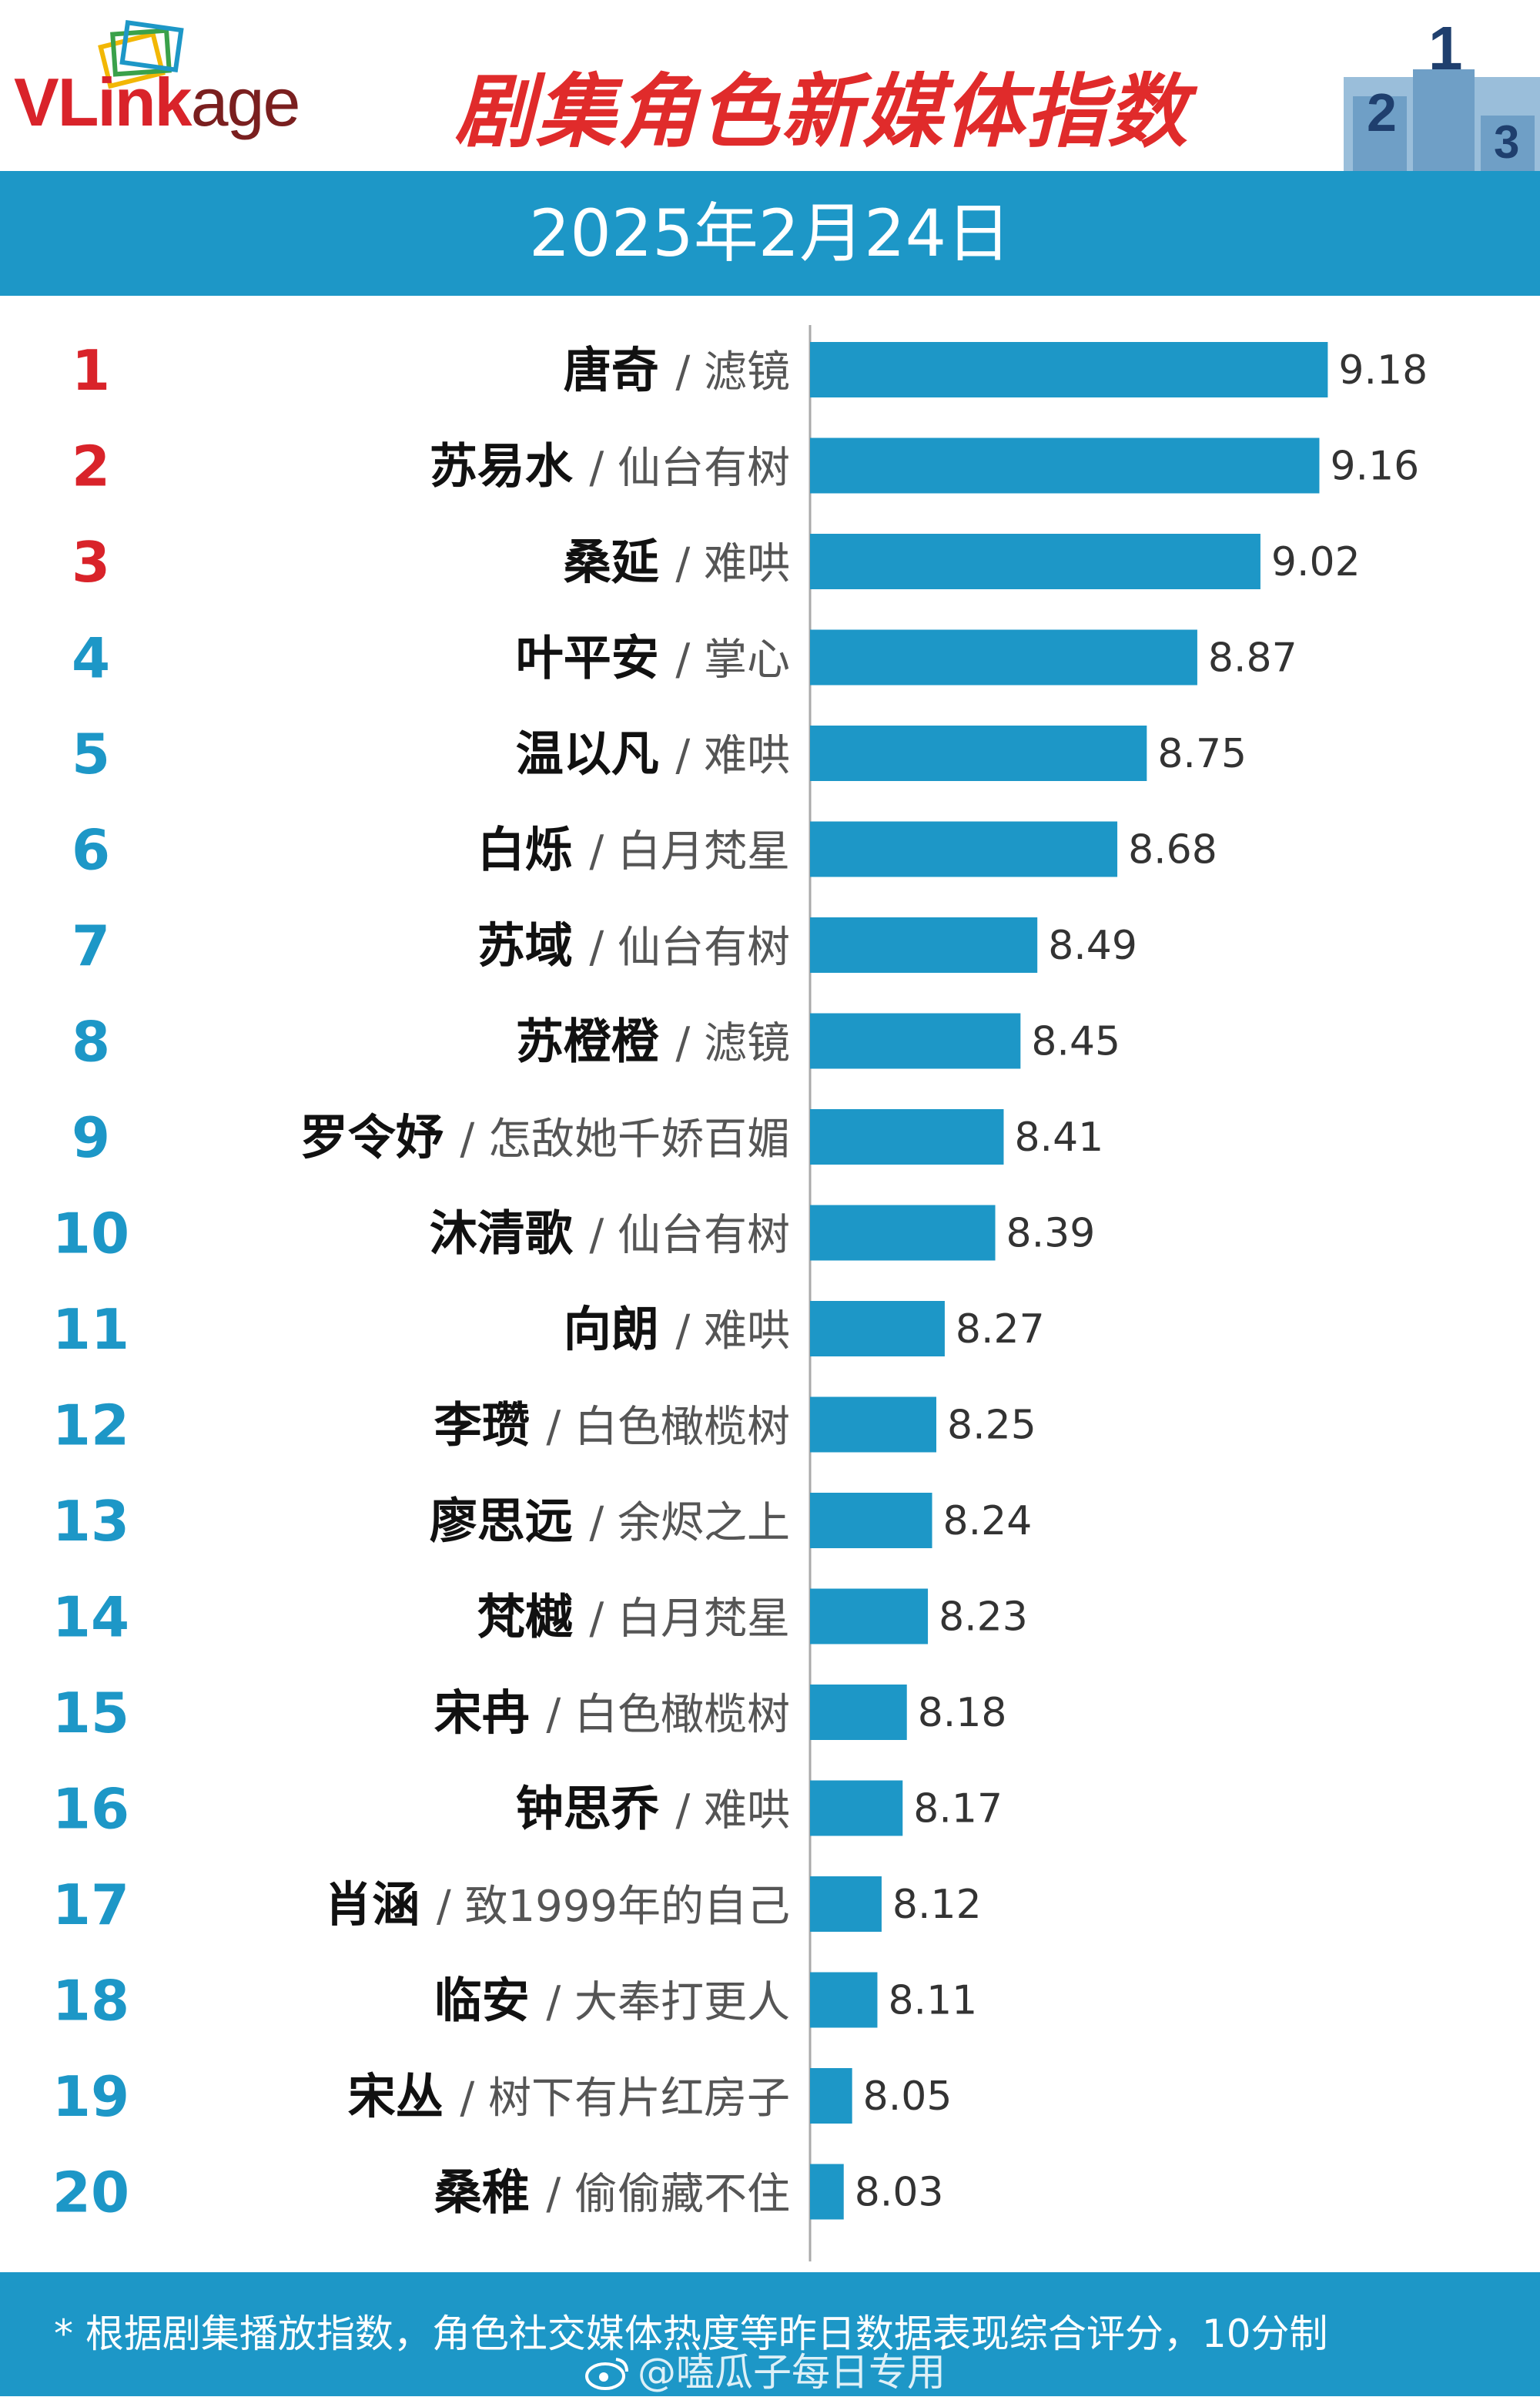 The width and height of the screenshot is (1540, 2397). Describe the element at coordinates (1202, 754) in the screenshot. I see `value-label: 8.75` at that location.